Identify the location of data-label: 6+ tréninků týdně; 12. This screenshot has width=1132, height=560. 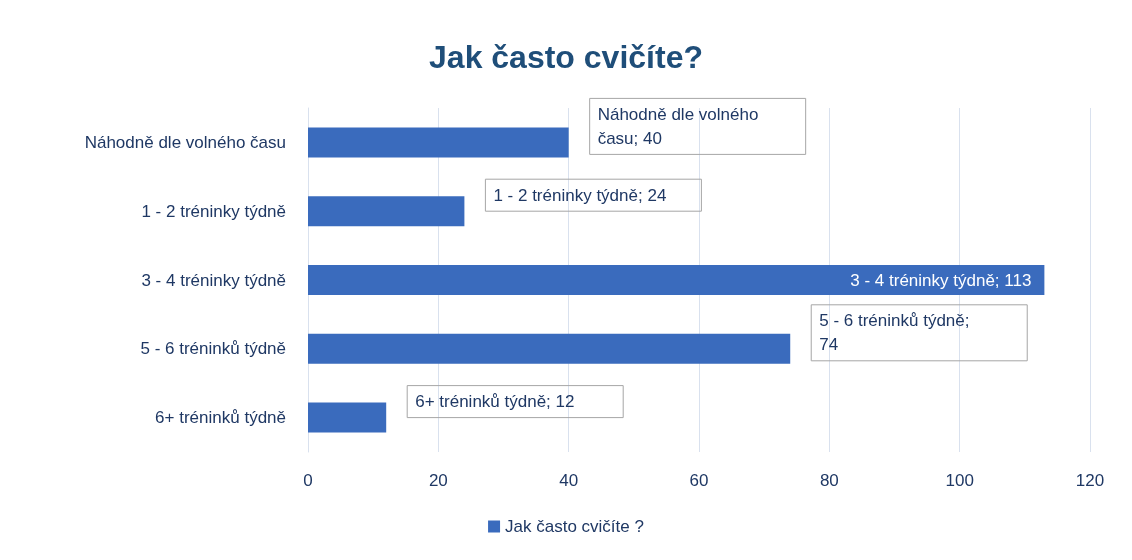
(495, 402).